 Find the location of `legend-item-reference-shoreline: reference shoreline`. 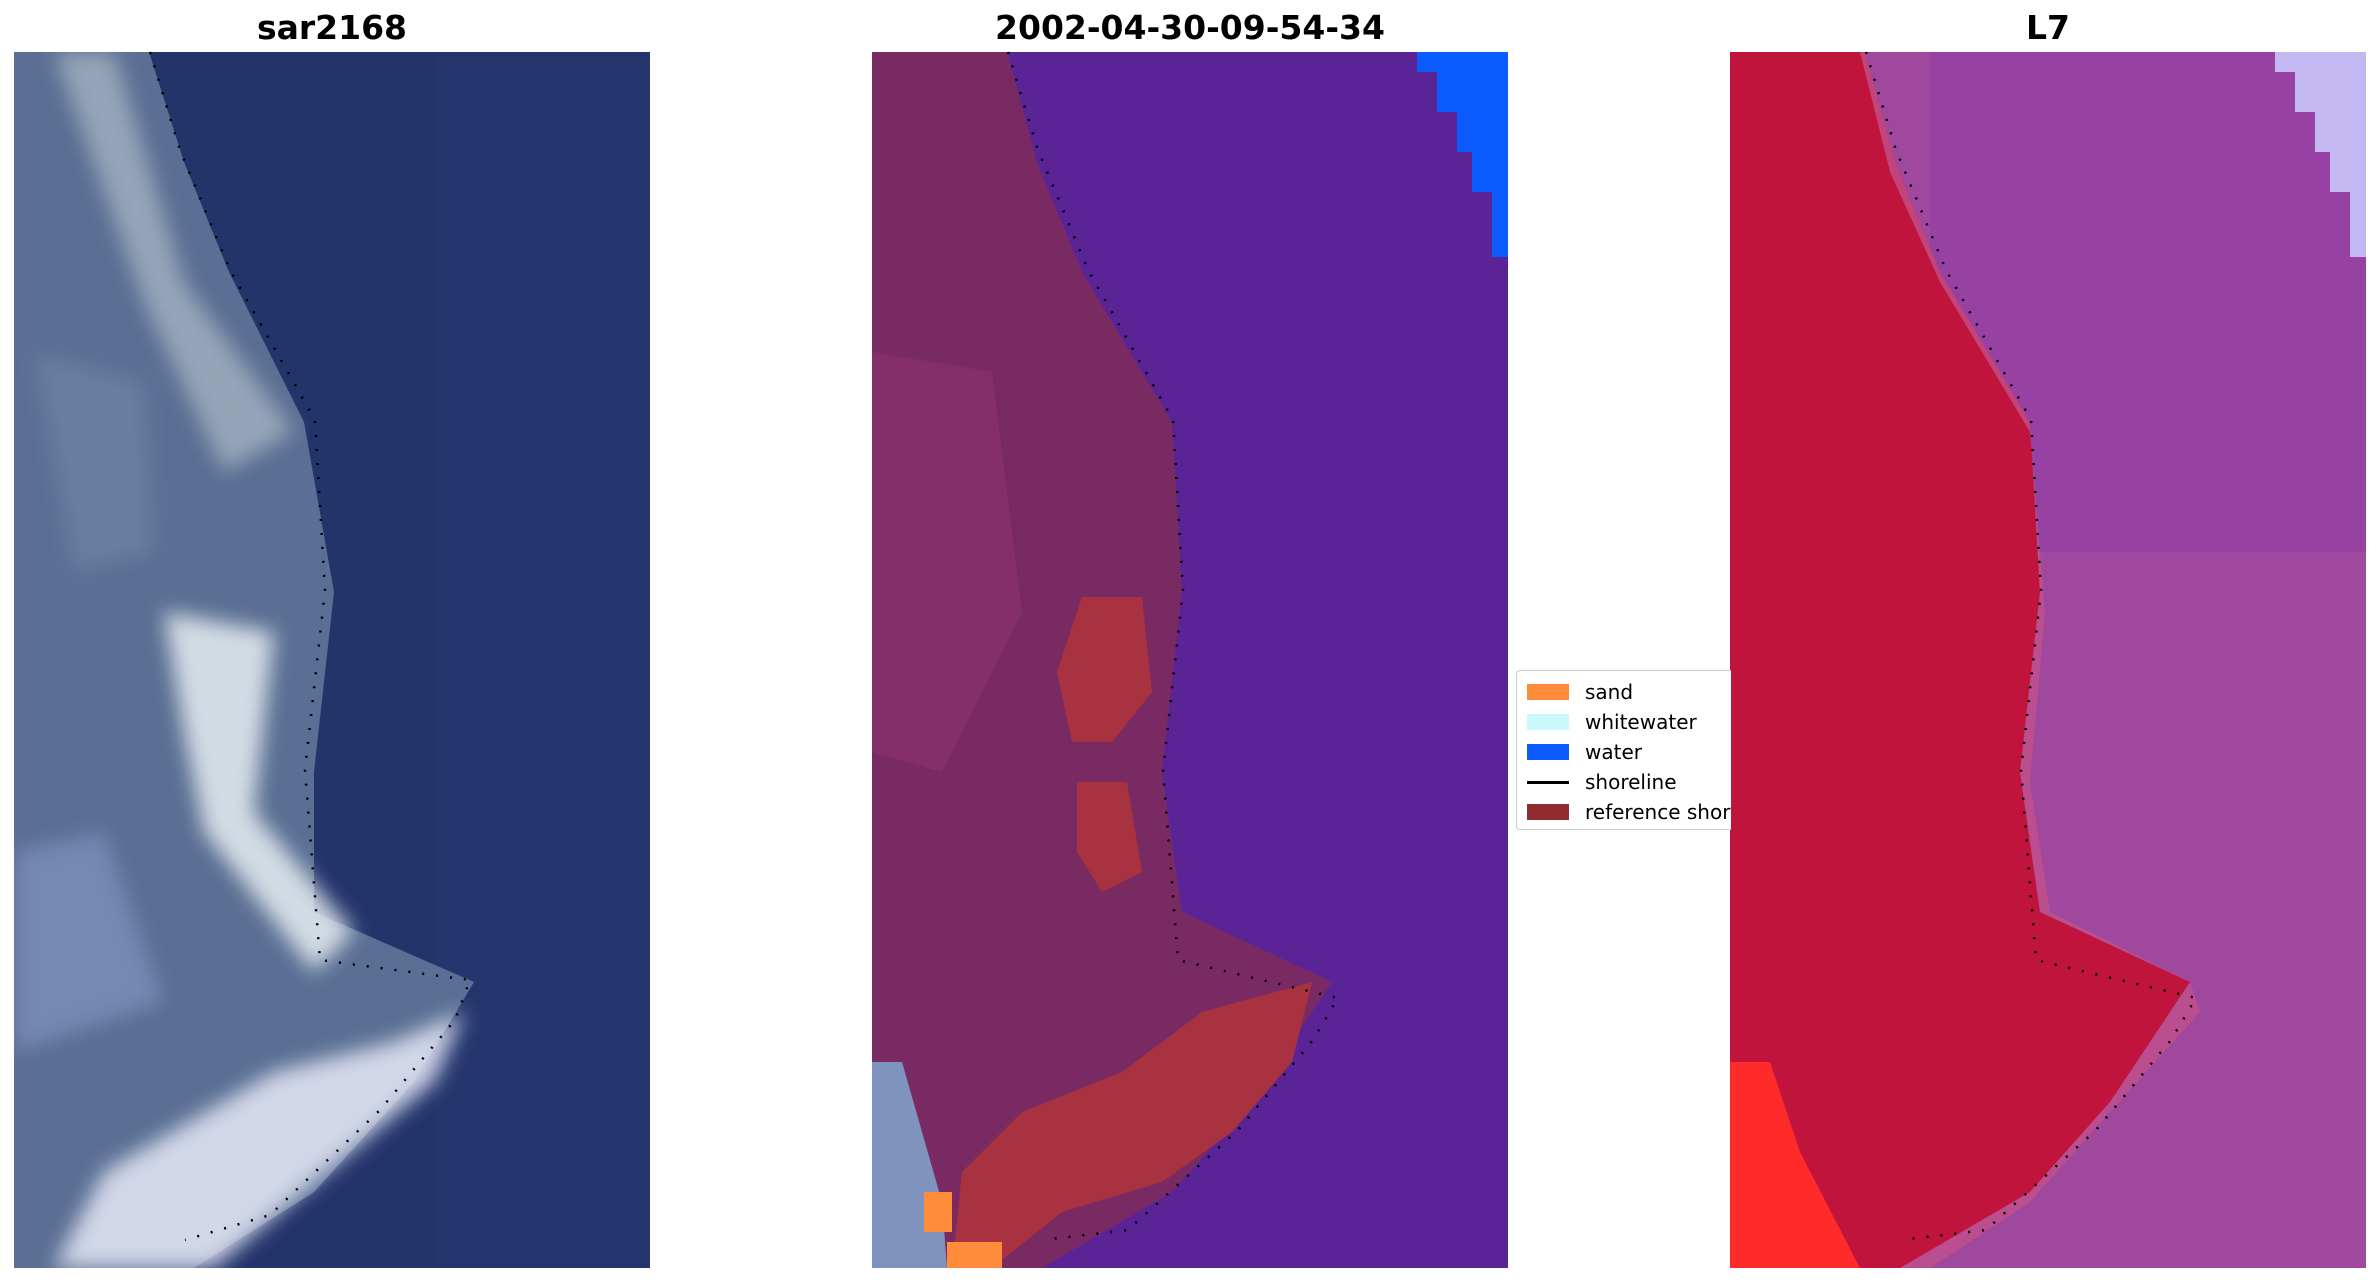

legend-item-reference-shoreline: reference shoreline is located at coordinates (1629, 812).